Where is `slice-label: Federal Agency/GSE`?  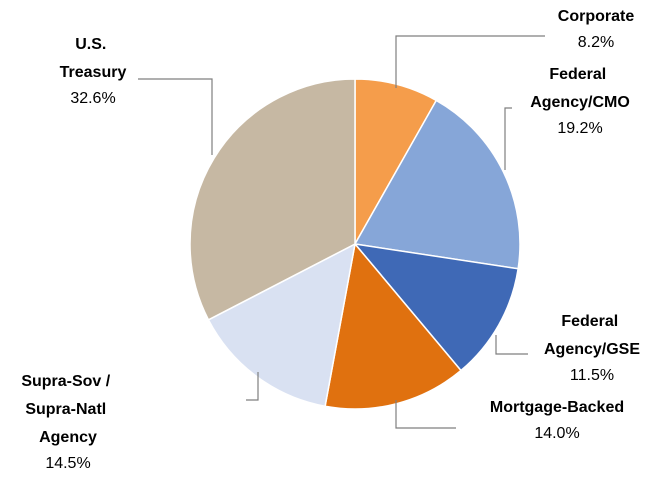 slice-label: Federal Agency/GSE is located at coordinates (592, 335).